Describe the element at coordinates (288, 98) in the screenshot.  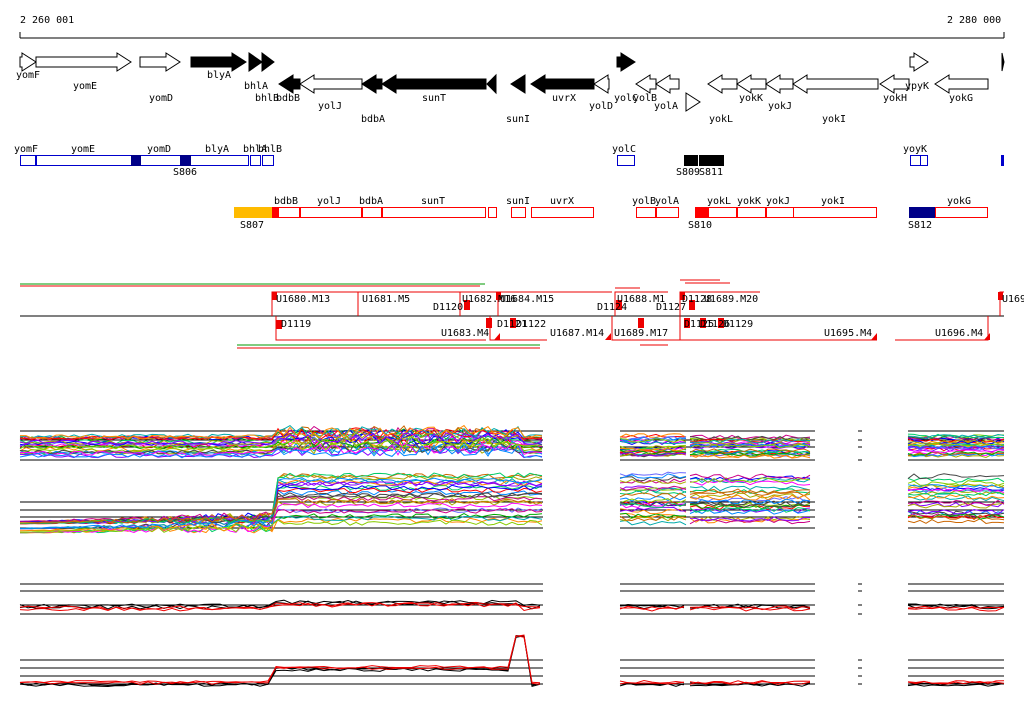
I see `gene-label: bdbB` at that location.